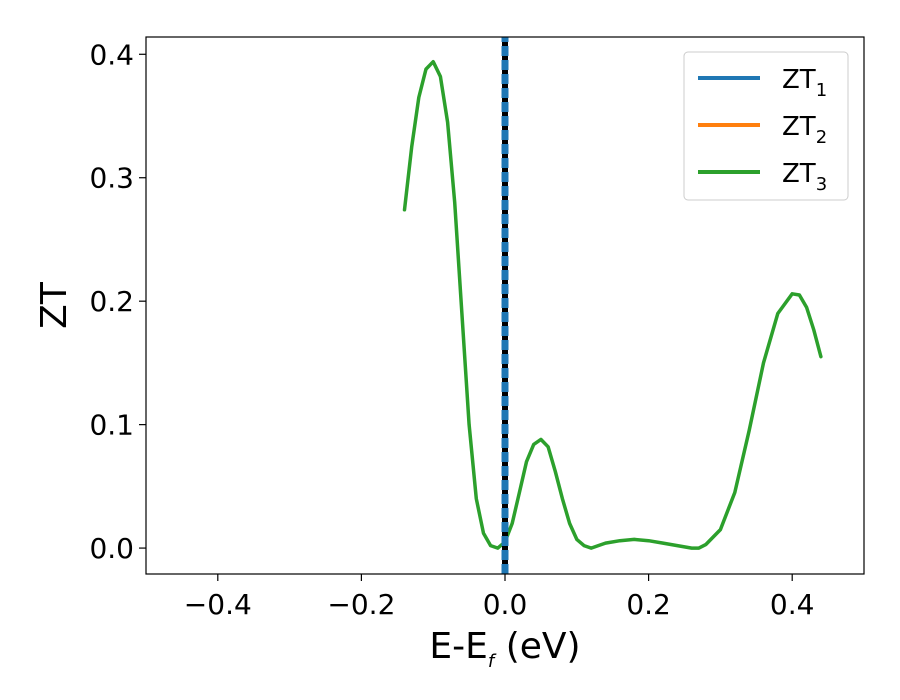  What do you see at coordinates (218, 604) in the screenshot?
I see `x-tick-label: −0.4` at bounding box center [218, 604].